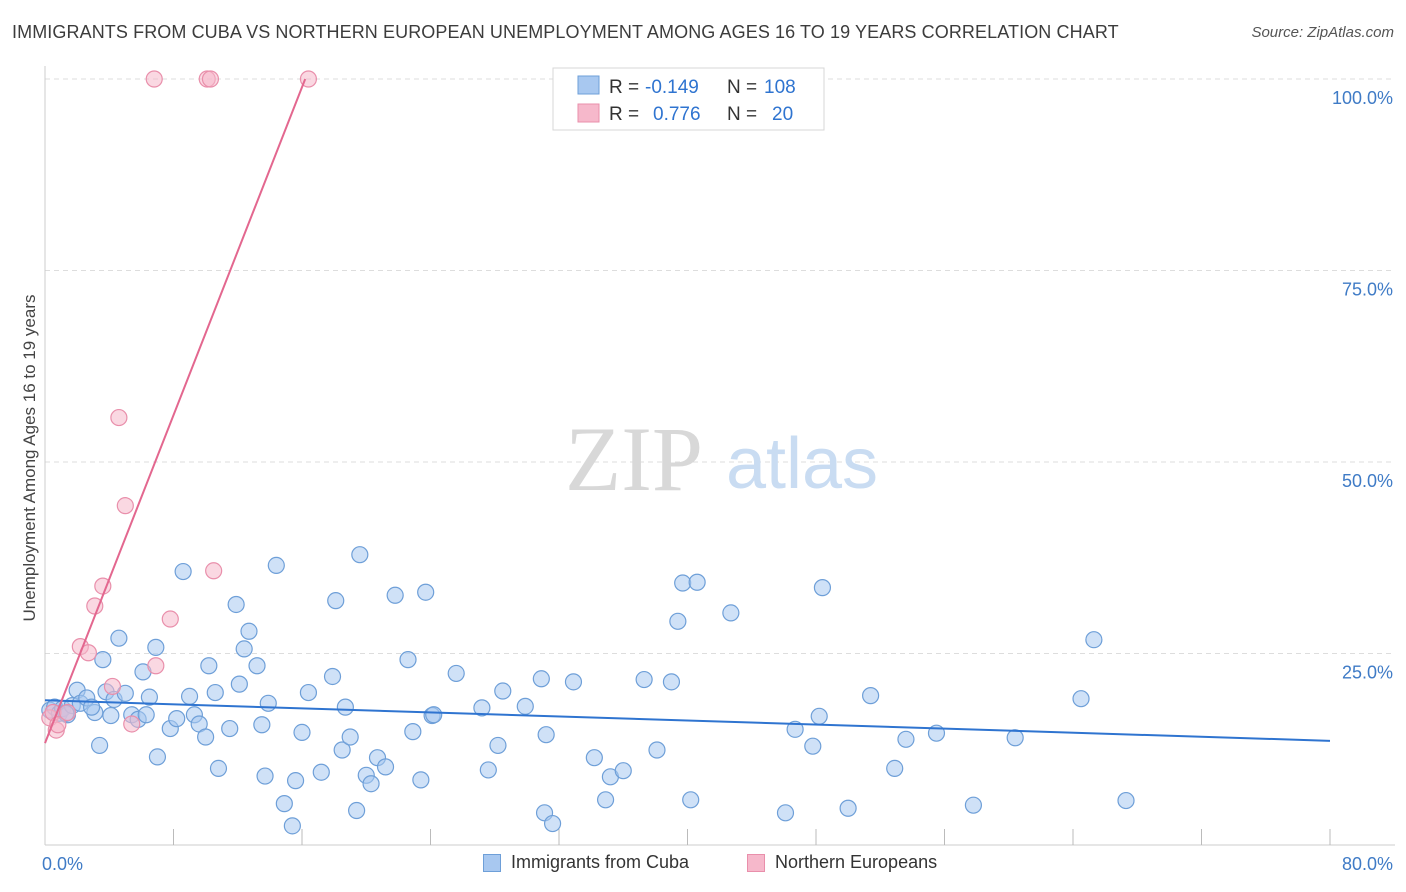 Image resolution: width=1406 pixels, height=892 pixels. Describe the element at coordinates (672, 87) in the screenshot. I see `legend-r-value-blue: -0.149` at that location.